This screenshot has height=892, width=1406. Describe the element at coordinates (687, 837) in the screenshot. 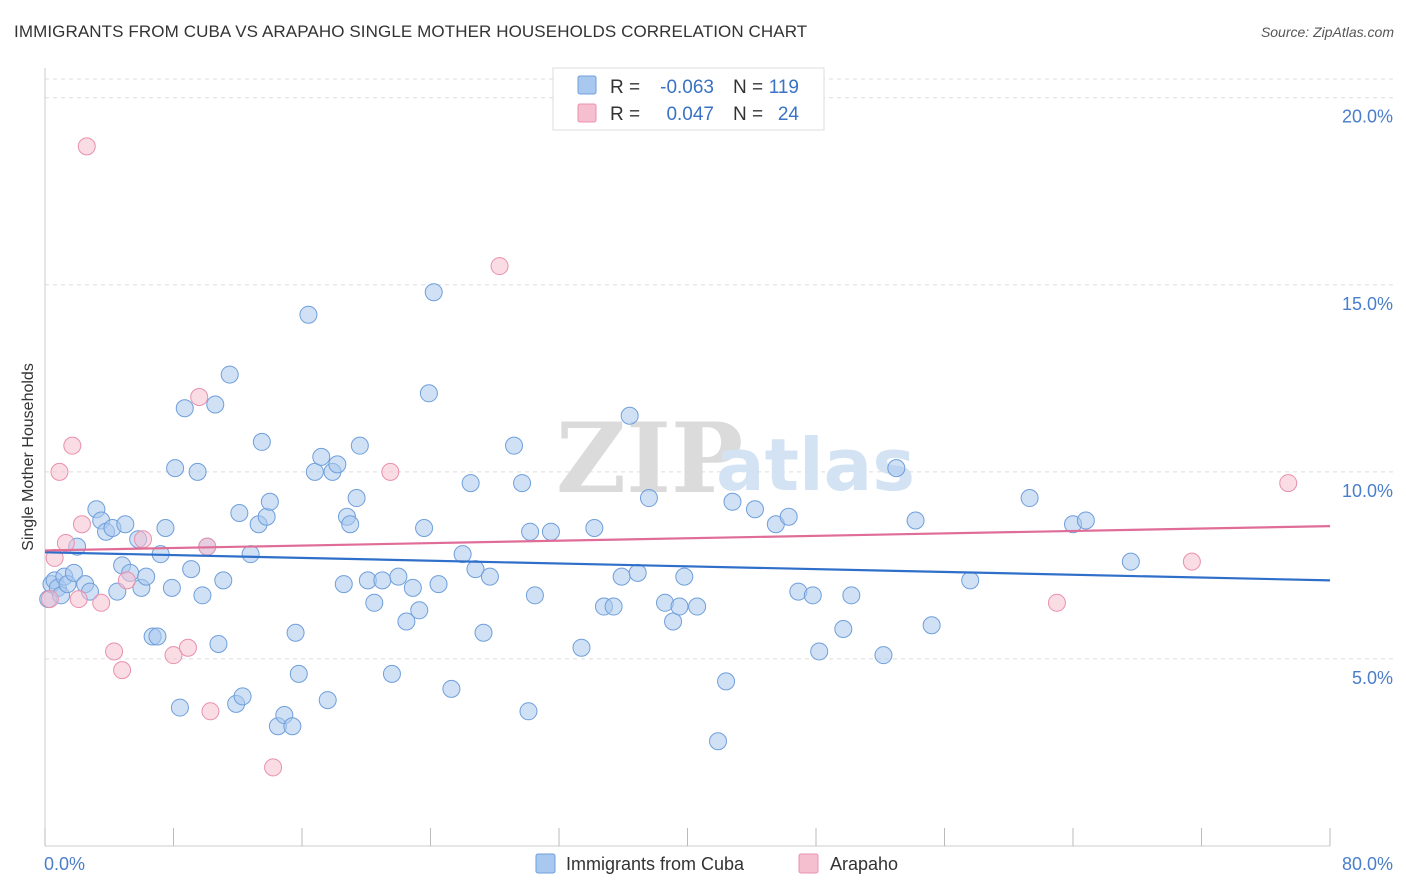

I see `x-ticks` at that location.